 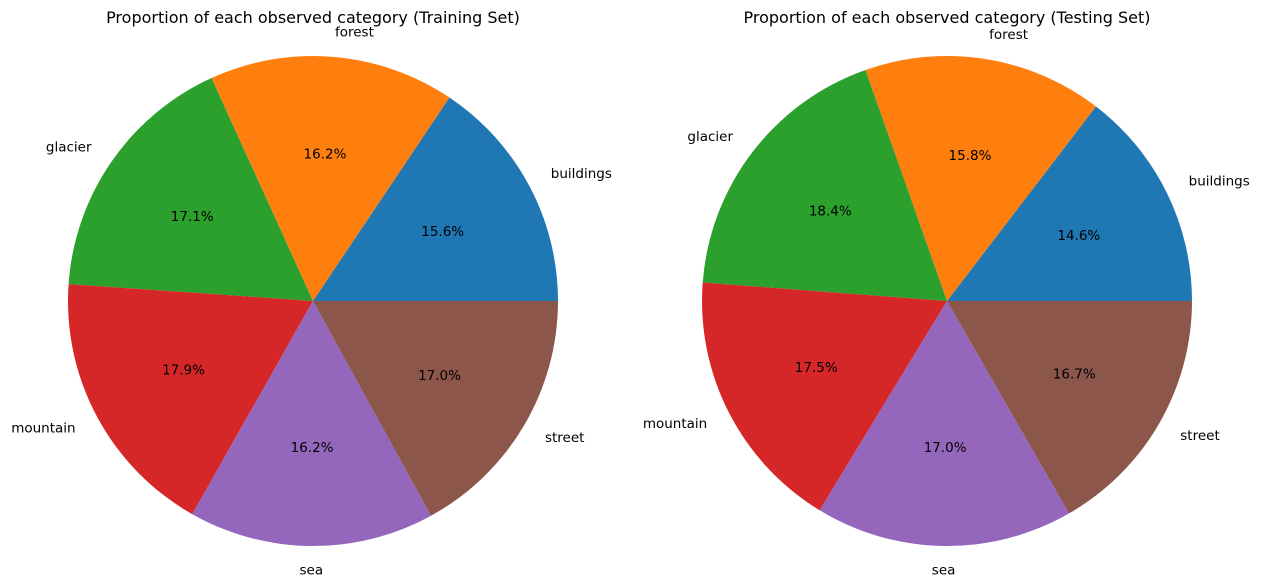 What do you see at coordinates (69, 147) in the screenshot?
I see `training-category-label-glacier: glacier` at bounding box center [69, 147].